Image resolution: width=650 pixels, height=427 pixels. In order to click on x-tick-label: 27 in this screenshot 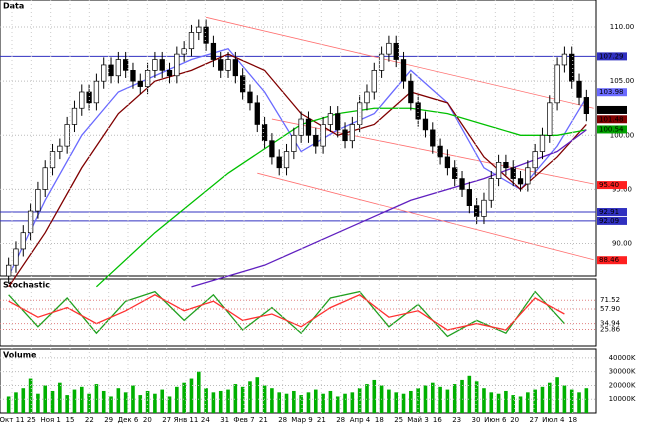, I will do `click(166, 420)`.